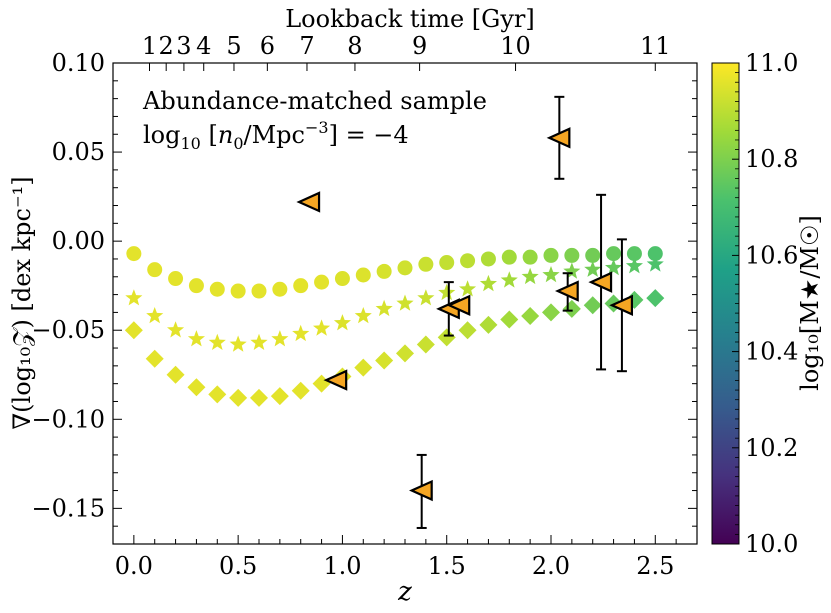  Describe the element at coordinates (404, 592) in the screenshot. I see `x-axis-label: z` at that location.